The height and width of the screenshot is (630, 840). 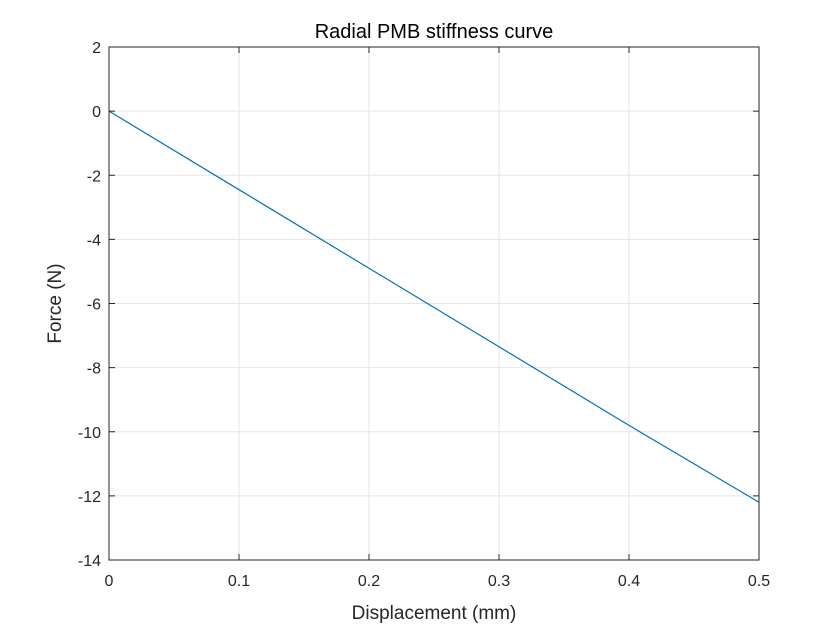 What do you see at coordinates (499, 581) in the screenshot?
I see `x-tick-label: 0.3` at bounding box center [499, 581].